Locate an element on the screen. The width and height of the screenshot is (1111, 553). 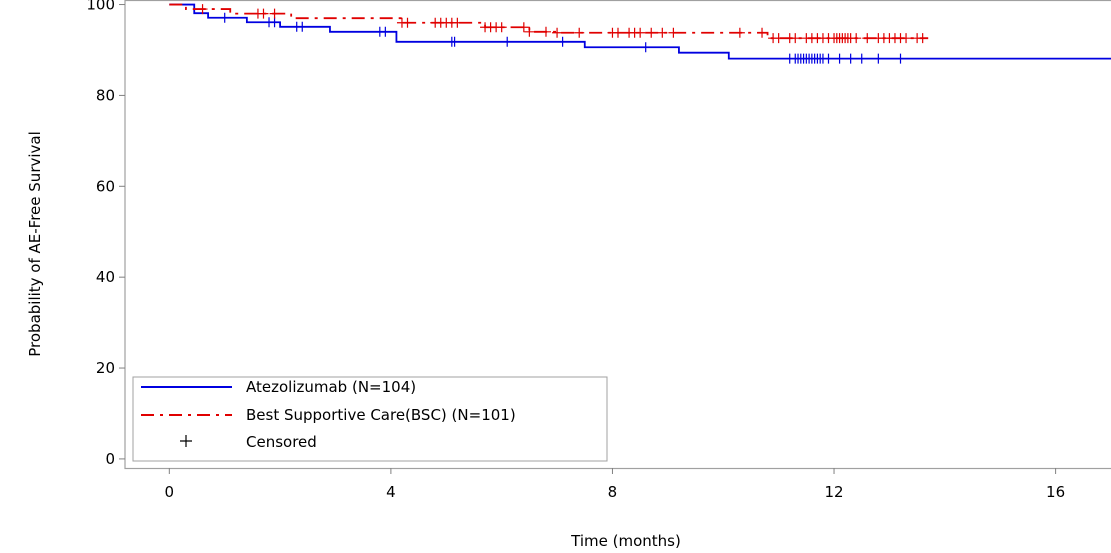
series-layer is located at coordinates (640, 33).